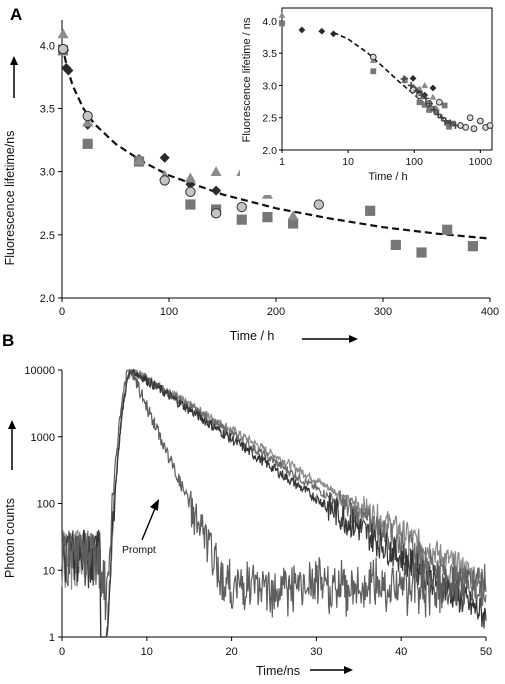 The height and width of the screenshot is (684, 505). Describe the element at coordinates (47, 236) in the screenshot. I see `y-tick-label: 2.5` at that location.